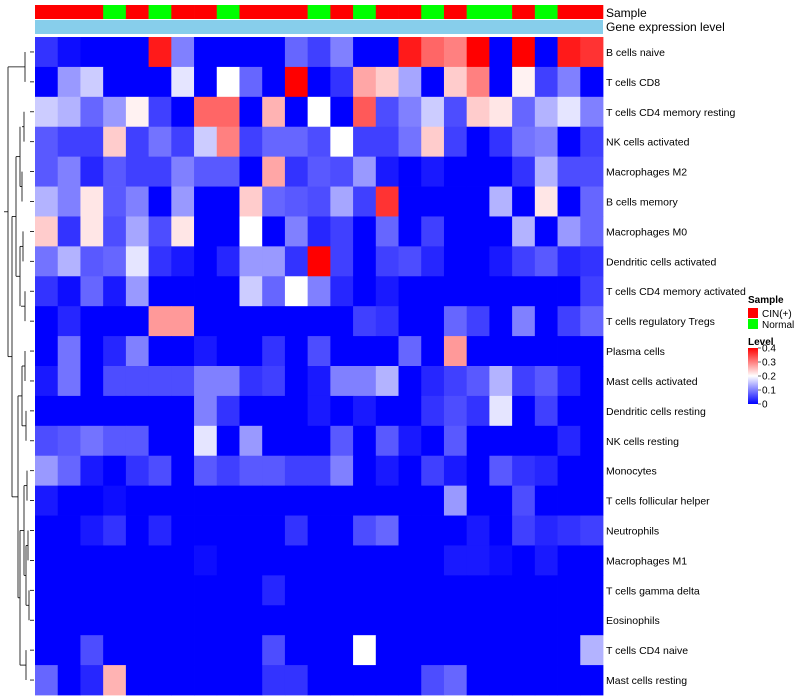  What do you see at coordinates (652, 382) in the screenshot?
I see `row-label: Mast cells activated` at bounding box center [652, 382].